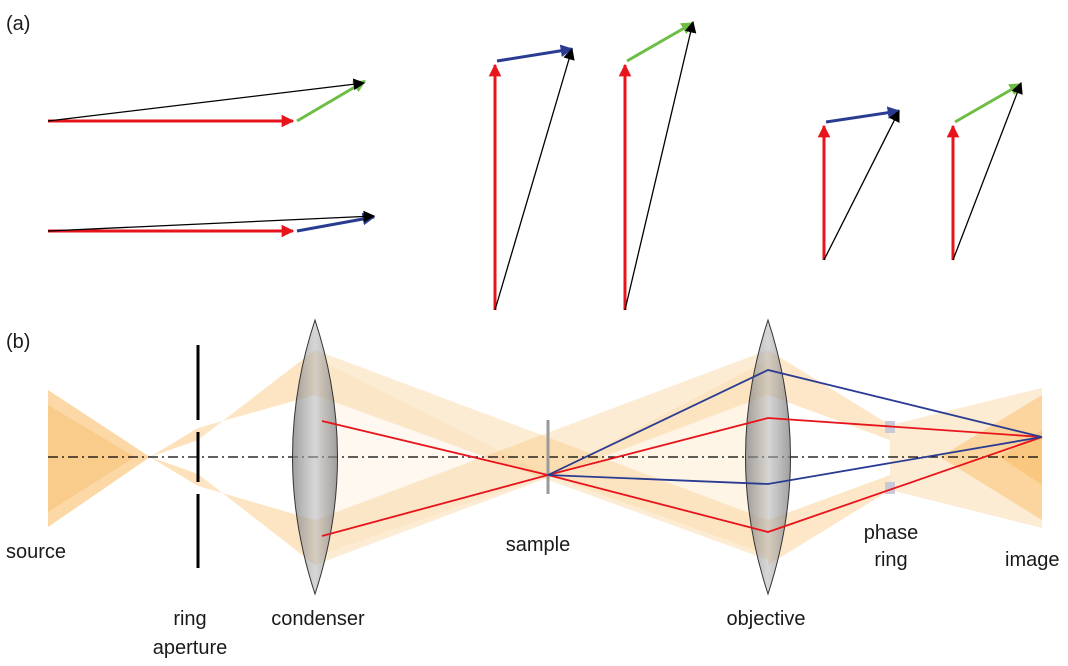  I want to click on phasor-vertical-negative-large, so click(531, 177).